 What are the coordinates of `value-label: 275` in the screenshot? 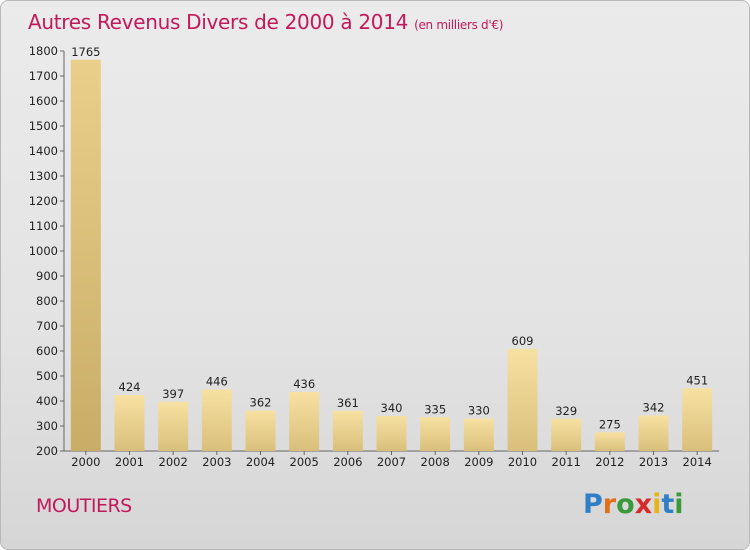 It's located at (610, 424).